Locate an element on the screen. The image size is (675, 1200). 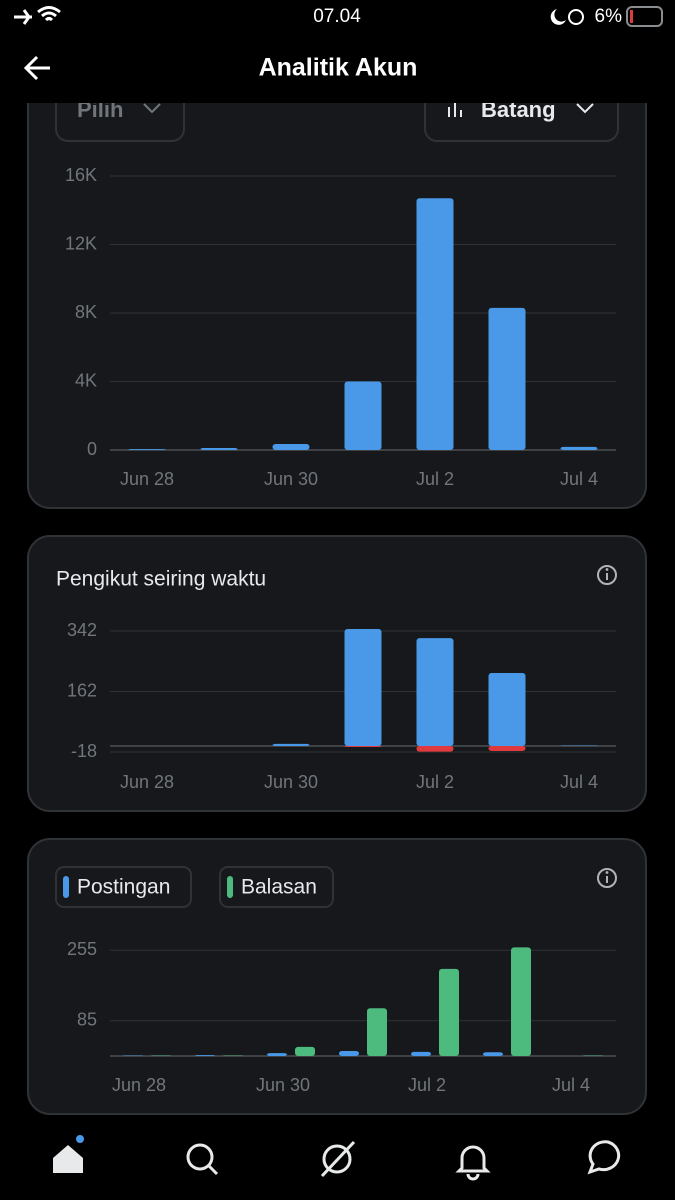
nav-grok is located at coordinates (338, 1159).